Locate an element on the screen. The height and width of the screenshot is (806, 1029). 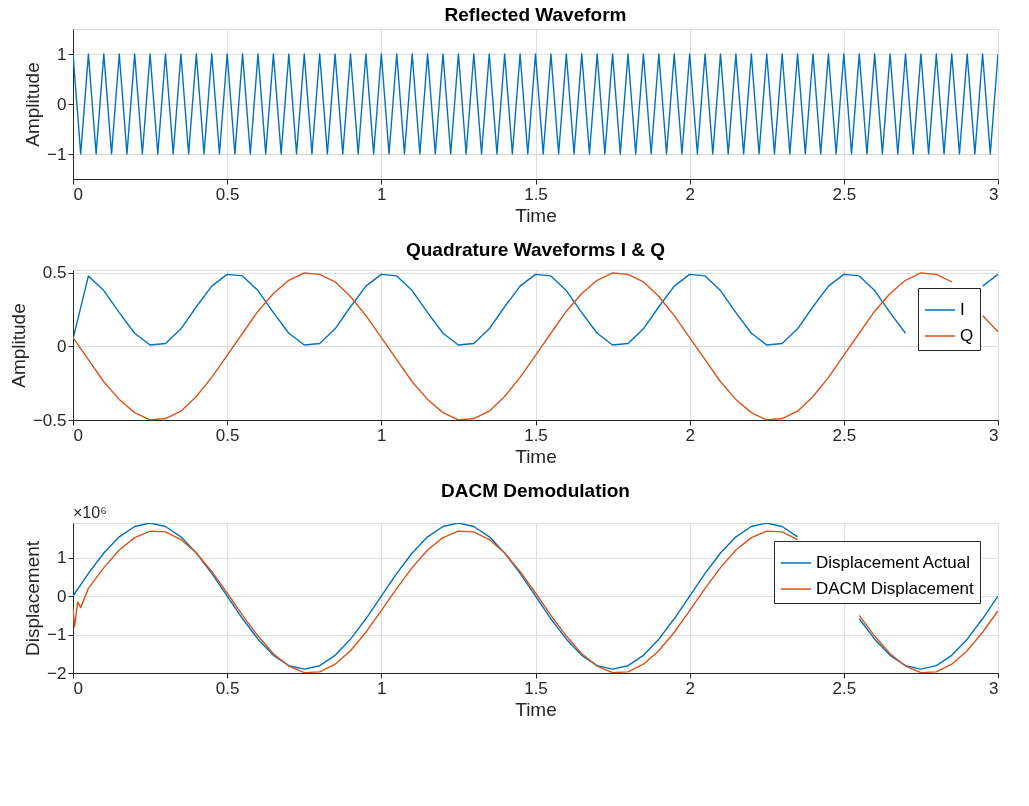
legend-label: Q is located at coordinates (967, 335).